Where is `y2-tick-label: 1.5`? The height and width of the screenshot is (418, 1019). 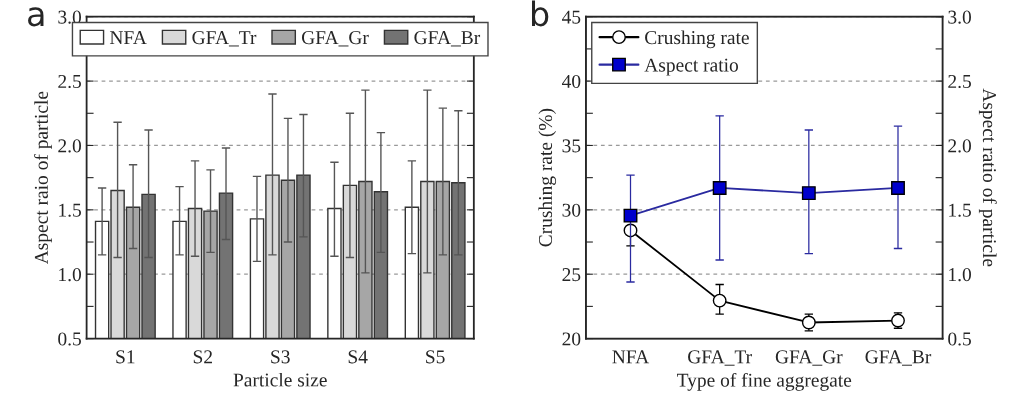 y2-tick-label: 1.5 is located at coordinates (960, 210).